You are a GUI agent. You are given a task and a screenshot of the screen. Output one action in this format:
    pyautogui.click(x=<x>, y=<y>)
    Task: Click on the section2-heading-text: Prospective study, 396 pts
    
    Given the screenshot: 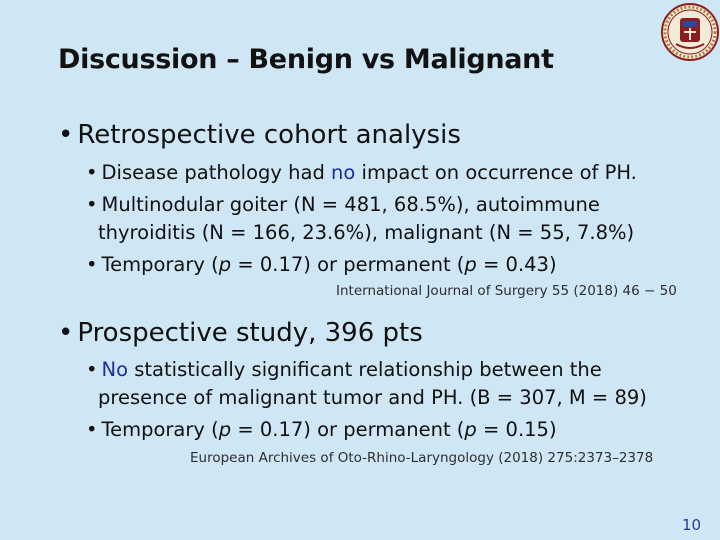 What is the action you would take?
    pyautogui.click(x=250, y=333)
    